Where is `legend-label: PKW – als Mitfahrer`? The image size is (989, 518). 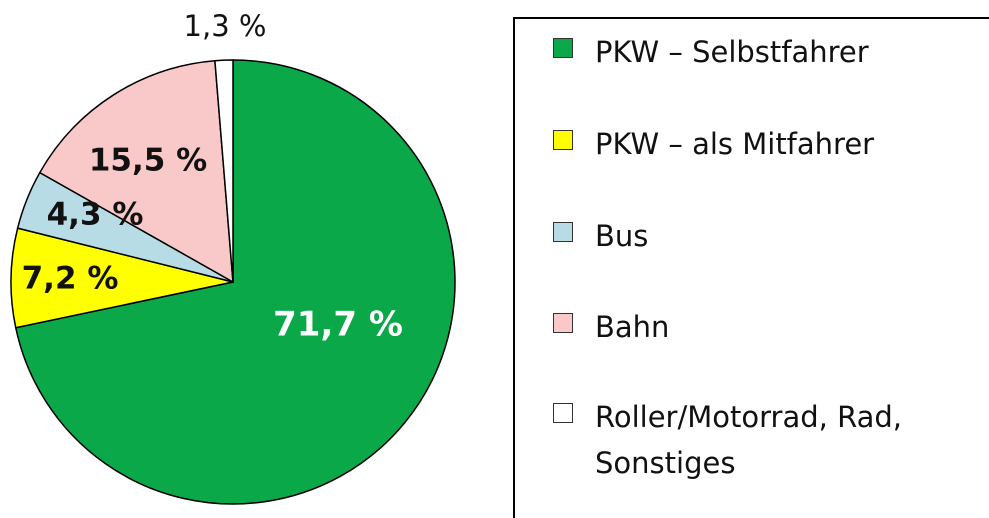 legend-label: PKW – als Mitfahrer is located at coordinates (735, 144).